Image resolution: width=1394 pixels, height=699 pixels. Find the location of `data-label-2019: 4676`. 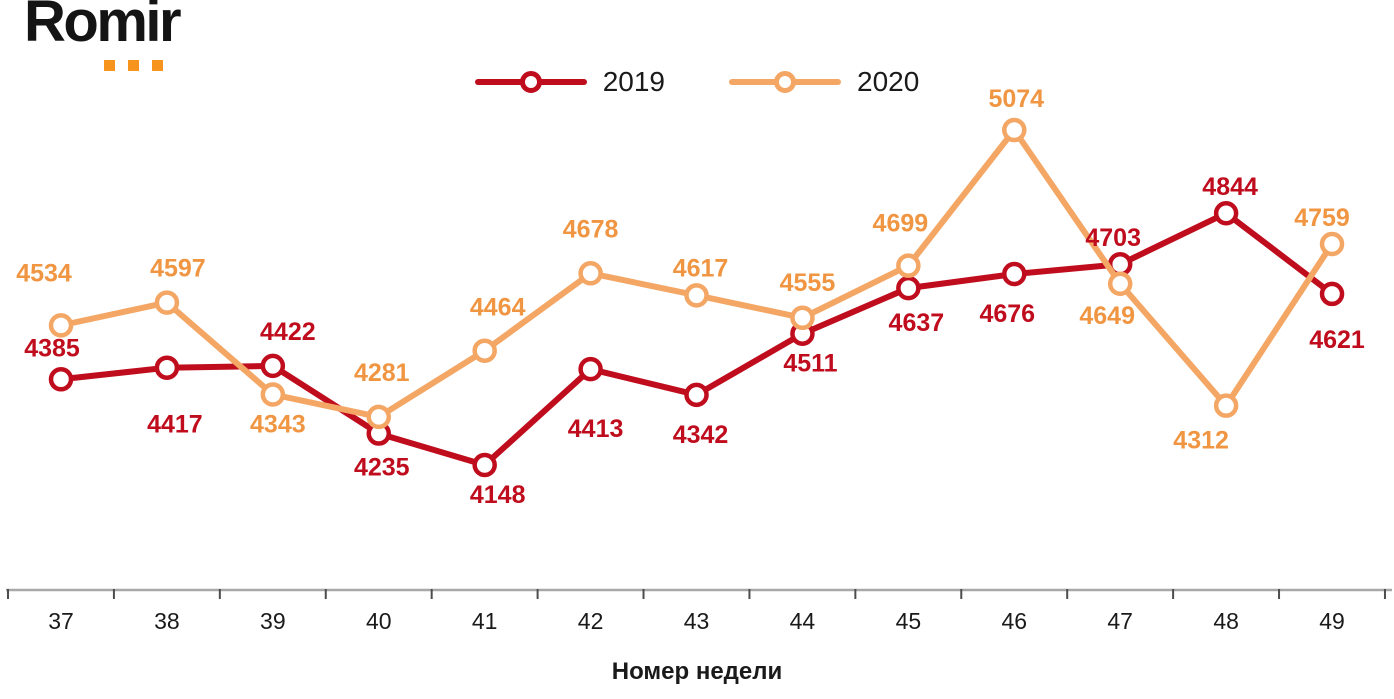

data-label-2019: 4676 is located at coordinates (1007, 314).